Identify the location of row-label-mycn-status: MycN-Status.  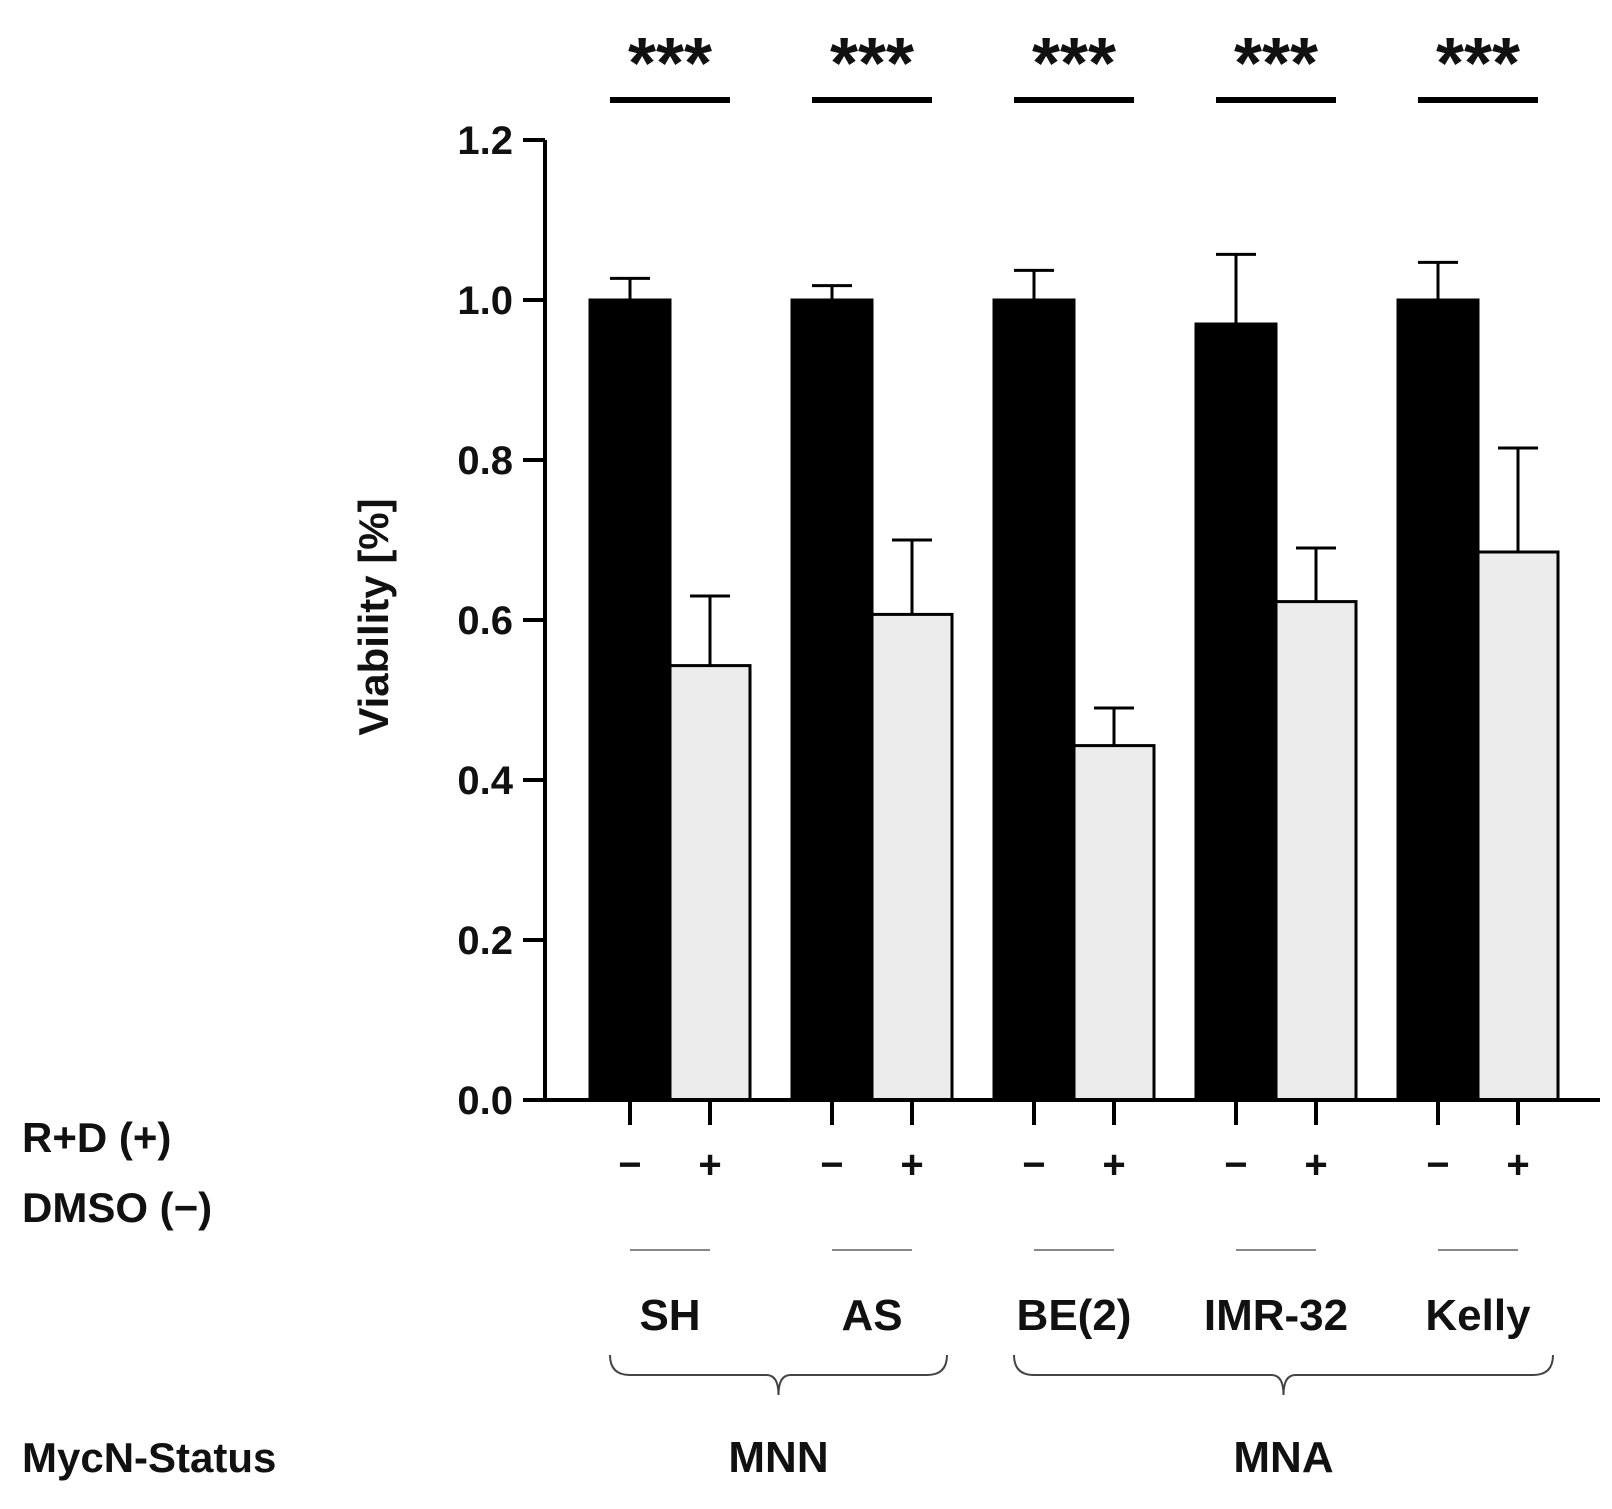
(149, 1457).